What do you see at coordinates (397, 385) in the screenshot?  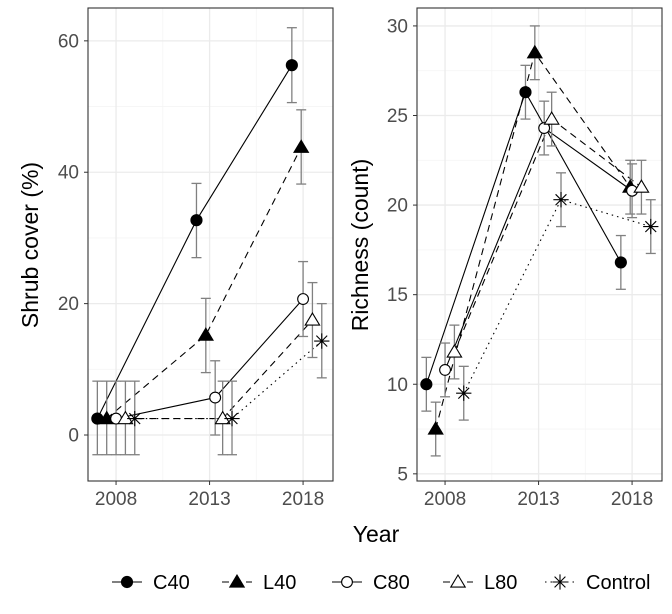 I see `y-tick-label: 10` at bounding box center [397, 385].